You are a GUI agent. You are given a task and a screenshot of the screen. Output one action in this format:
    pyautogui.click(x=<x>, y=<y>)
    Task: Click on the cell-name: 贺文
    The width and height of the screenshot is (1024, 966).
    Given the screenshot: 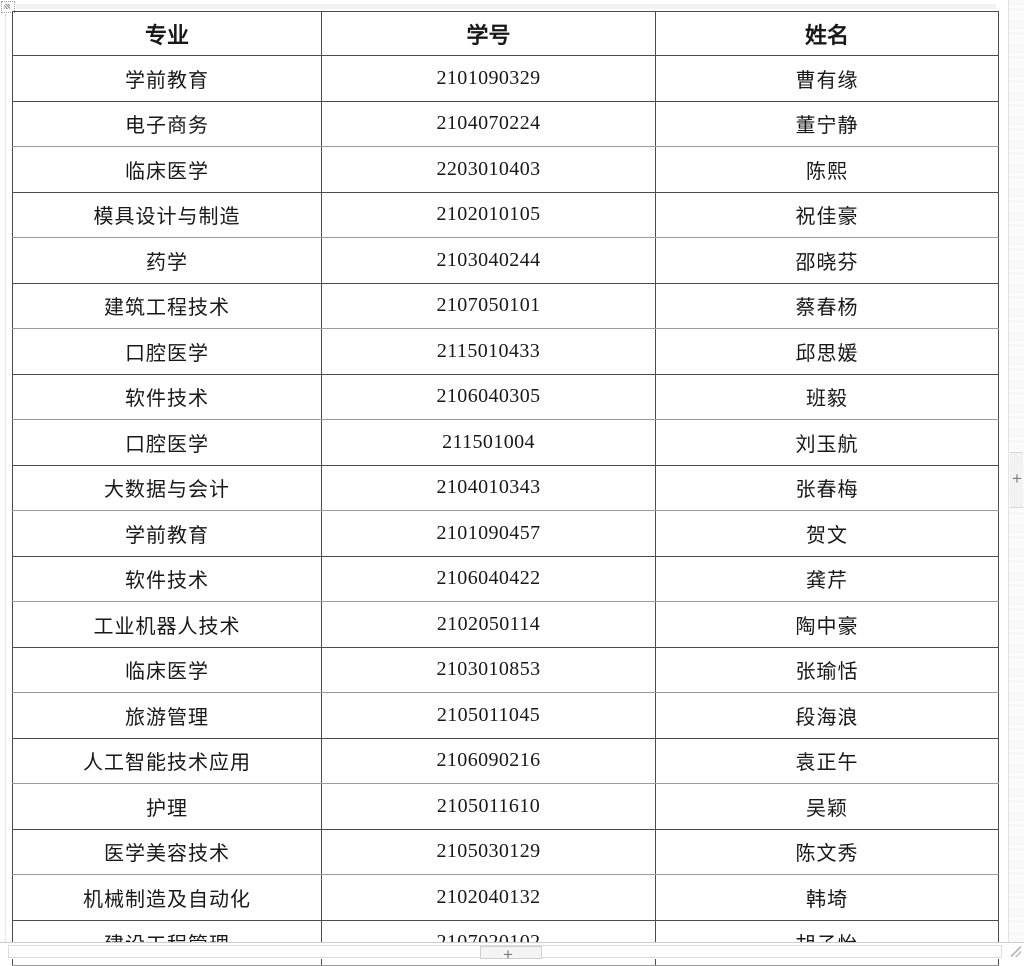 What is the action you would take?
    pyautogui.click(x=827, y=533)
    